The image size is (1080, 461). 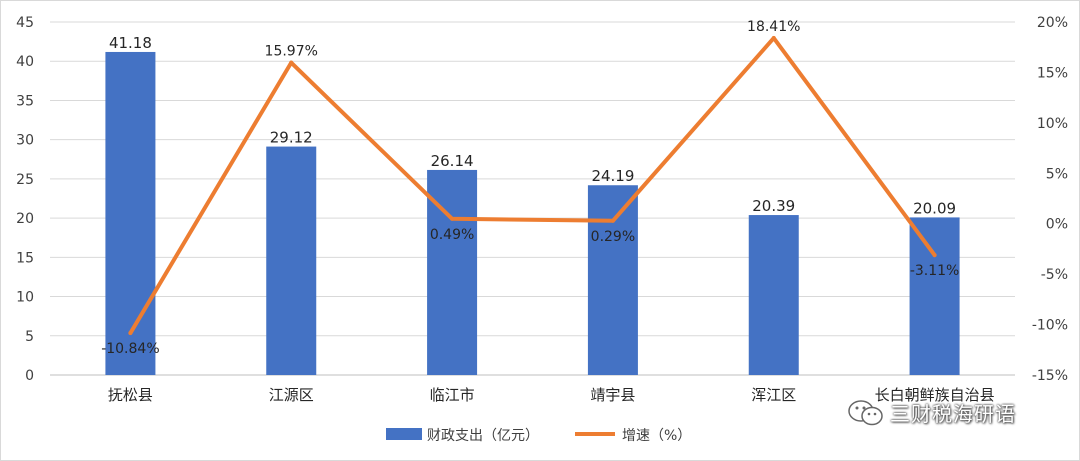 I want to click on left-tick-label: 30, so click(x=25, y=141).